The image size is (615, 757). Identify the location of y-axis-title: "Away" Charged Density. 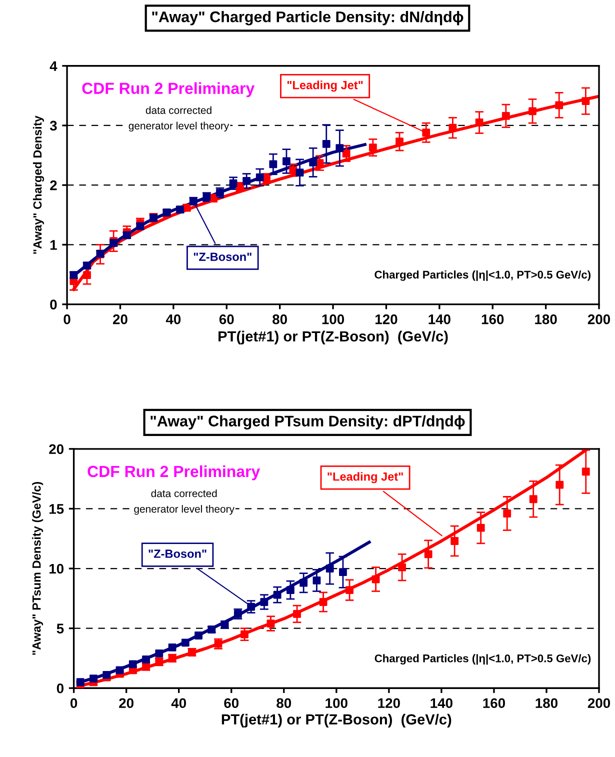
(38, 185).